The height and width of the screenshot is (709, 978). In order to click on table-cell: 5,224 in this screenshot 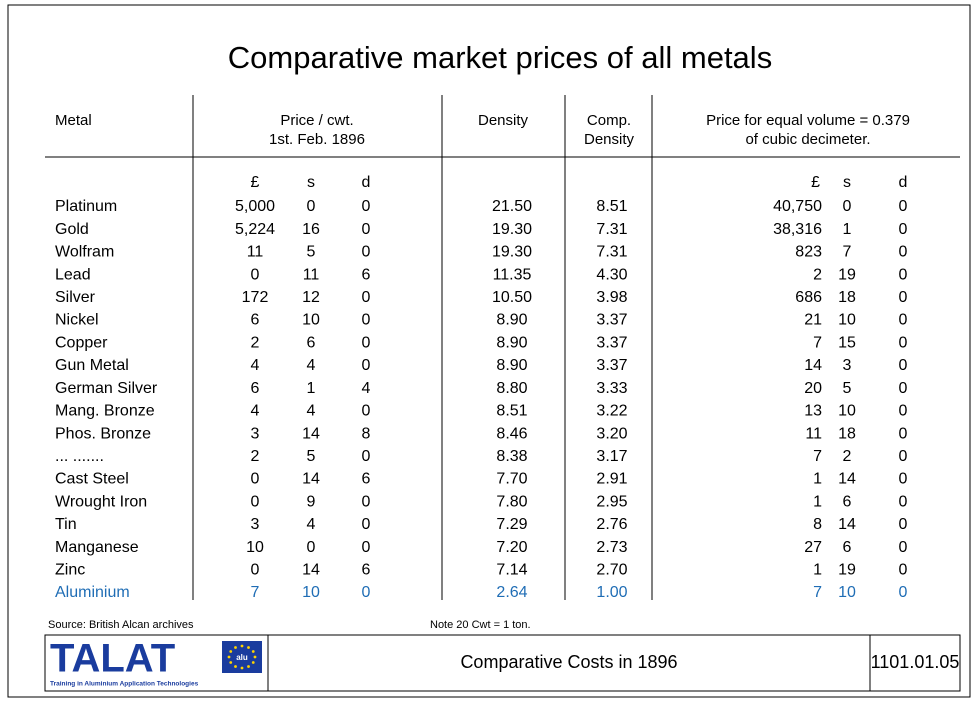, I will do `click(255, 229)`.